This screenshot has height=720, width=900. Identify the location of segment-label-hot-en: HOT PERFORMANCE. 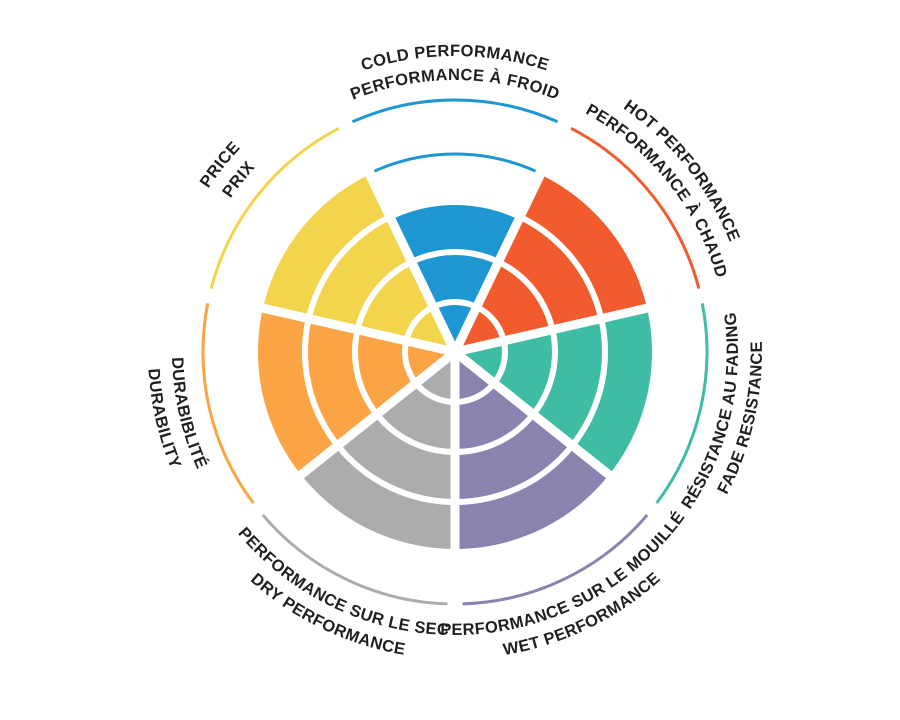
(681, 171).